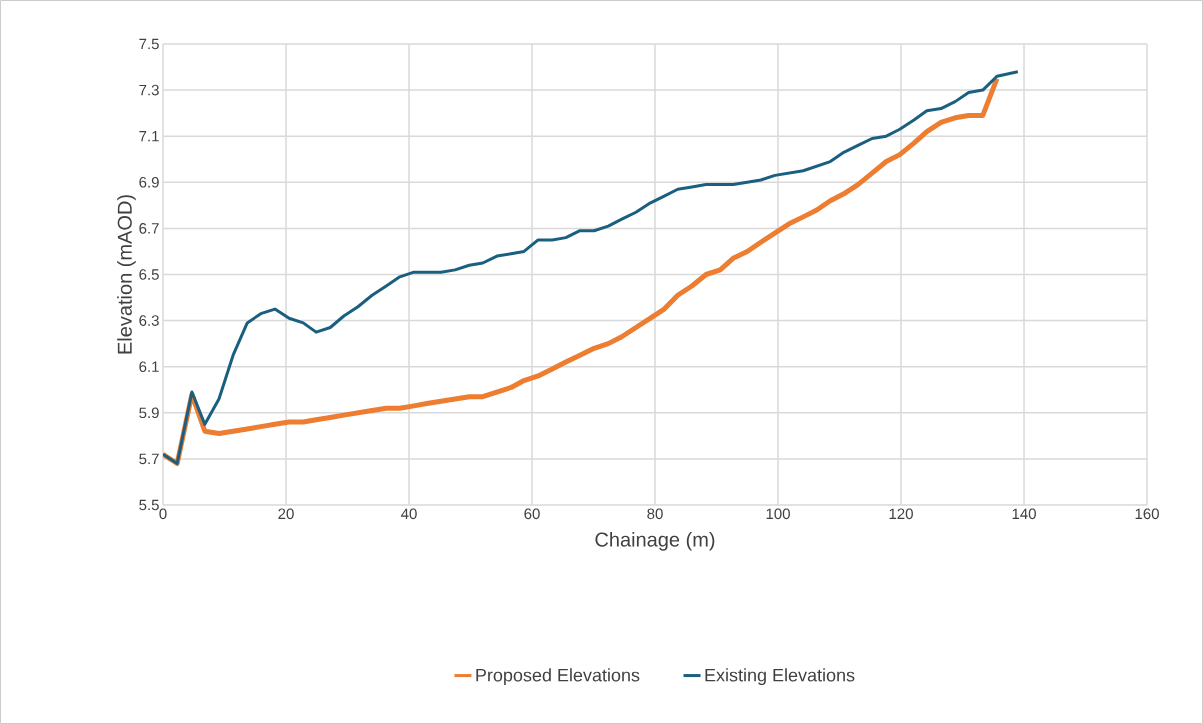 This screenshot has height=724, width=1203. I want to click on x-tick-label: 80, so click(655, 514).